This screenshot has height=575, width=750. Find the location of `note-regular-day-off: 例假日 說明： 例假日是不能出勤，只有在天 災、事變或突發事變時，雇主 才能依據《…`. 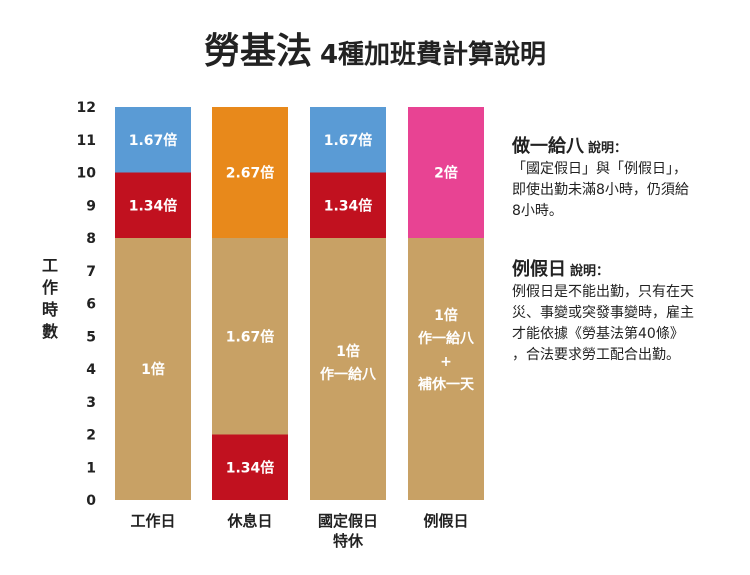

note-regular-day-off: 例假日 說明： 例假日是不能出勤，只有在天 災、事變或突發事變時，雇主 才能依據《… is located at coordinates (624, 312).